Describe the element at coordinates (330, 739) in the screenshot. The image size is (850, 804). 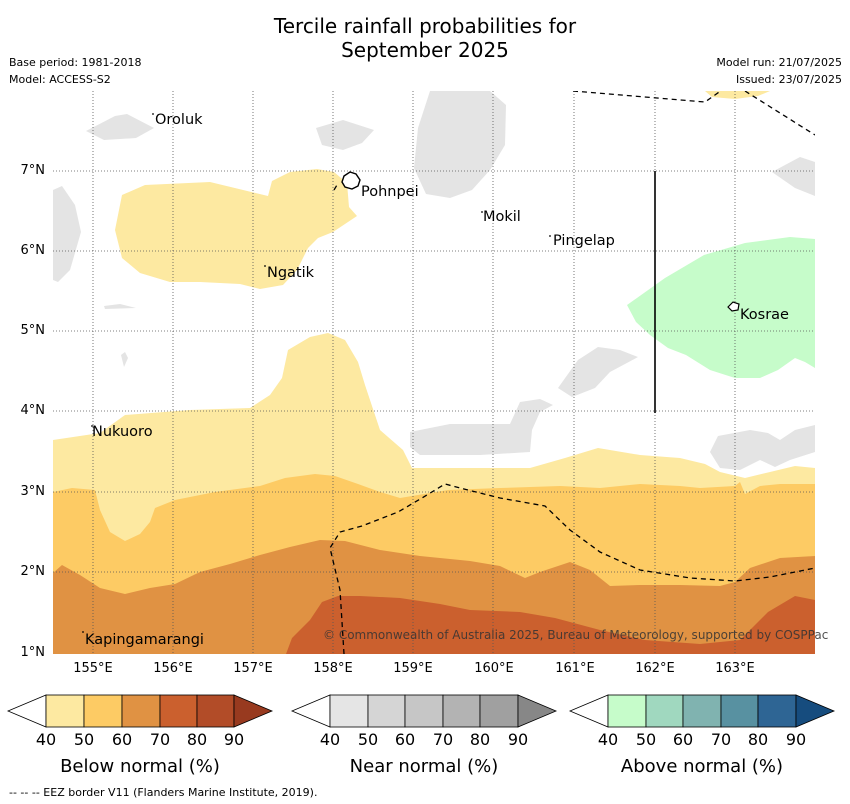
I see `colorbar-near-tick: 40` at that location.